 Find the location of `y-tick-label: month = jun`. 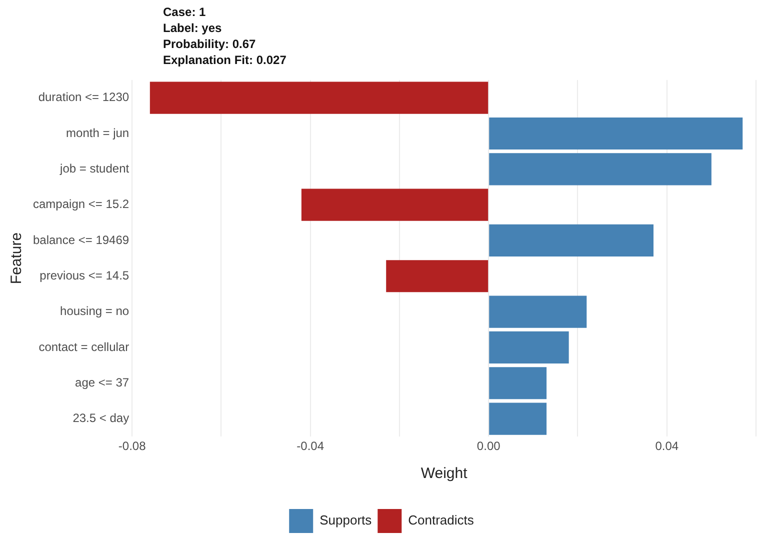

y-tick-label: month = jun is located at coordinates (98, 133).